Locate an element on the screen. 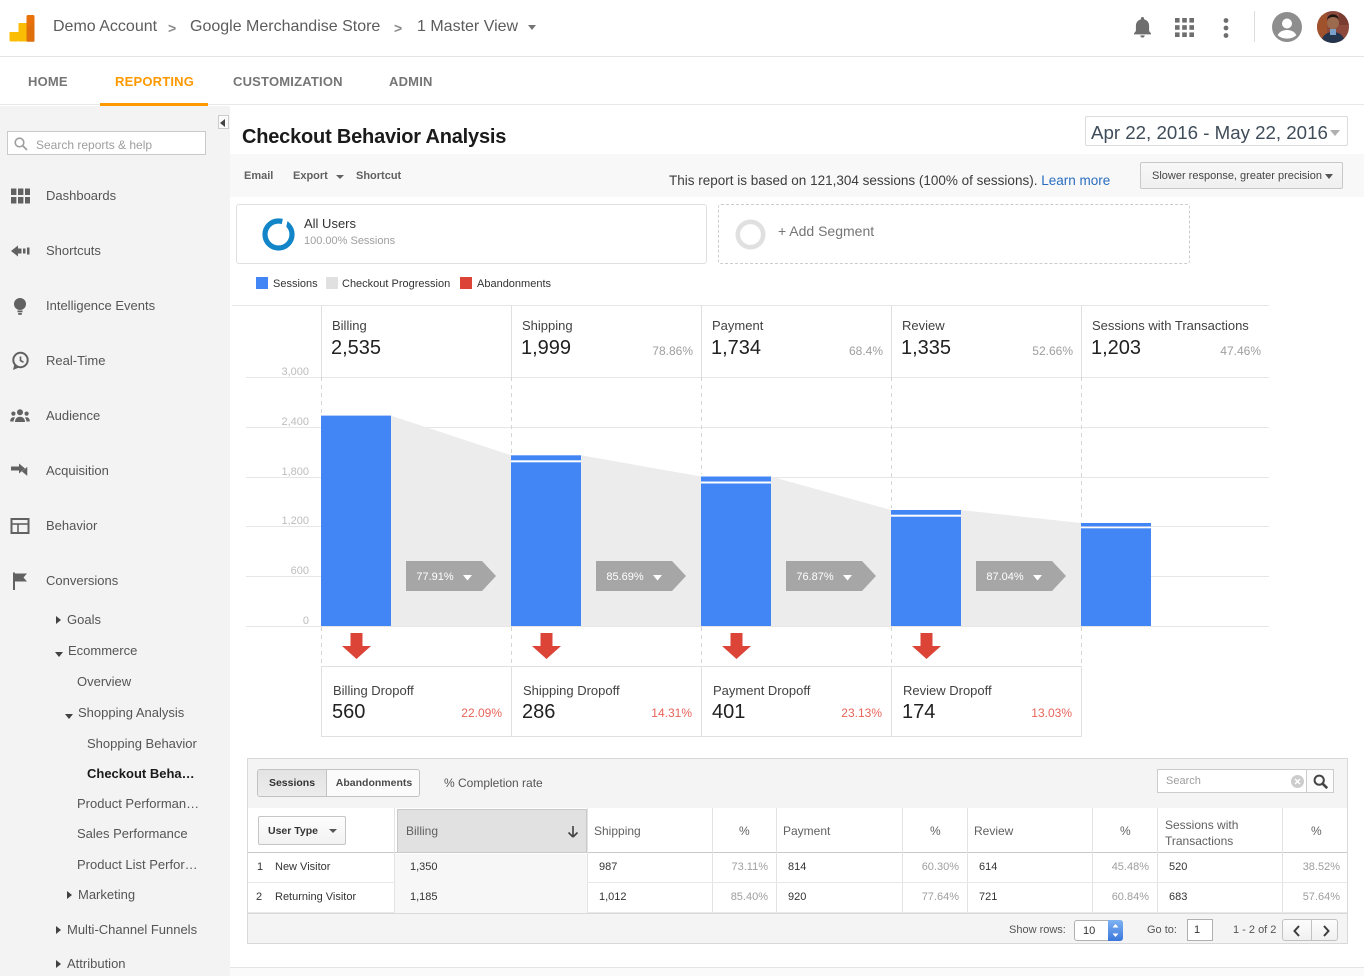 This screenshot has height=976, width=1364. svg-text: 47.46% is located at coordinates (1240, 351).